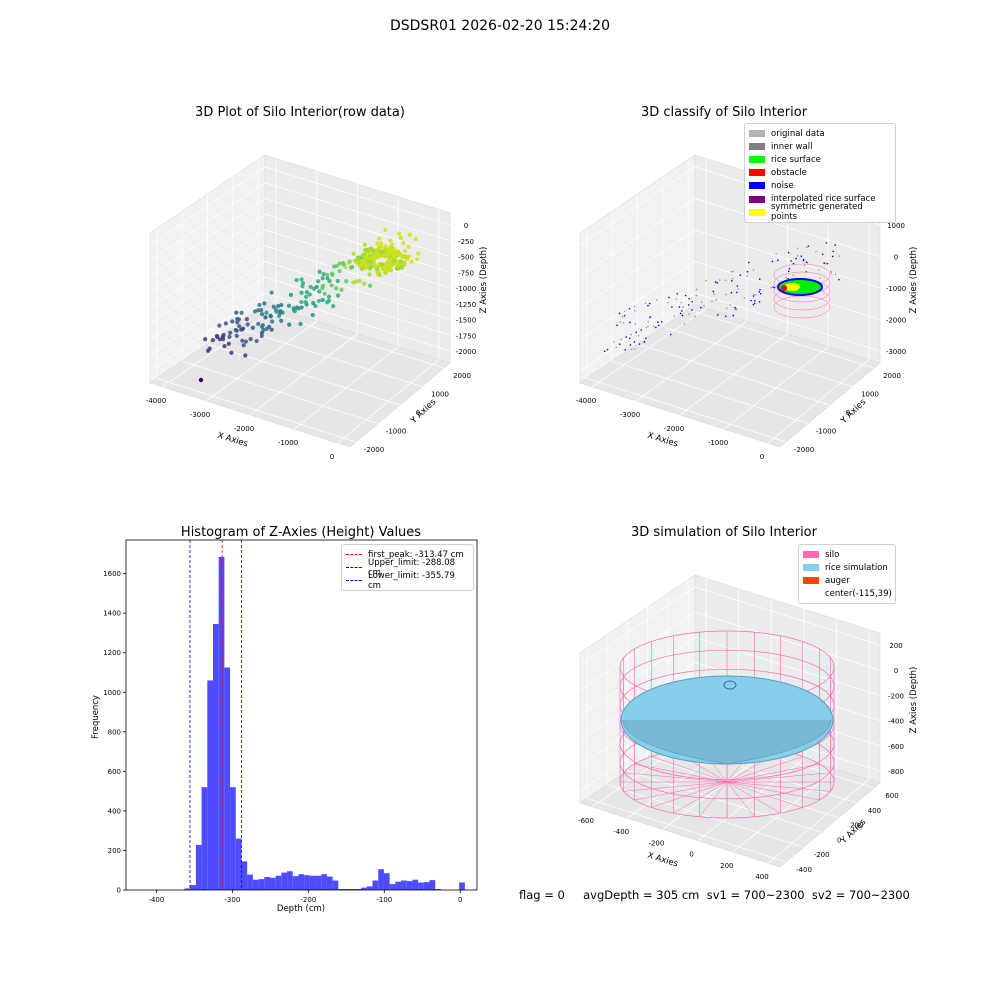 The image size is (1000, 1000). What do you see at coordinates (819, 172) in the screenshot?
I see `legend-item: obstacle` at bounding box center [819, 172].